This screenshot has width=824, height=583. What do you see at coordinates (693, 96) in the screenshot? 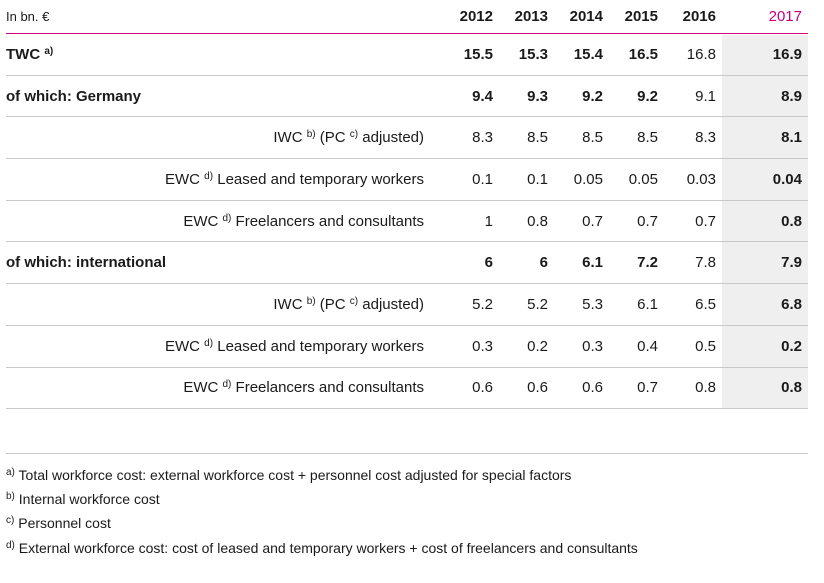
I see `value-cell: 9.1` at bounding box center [693, 96].